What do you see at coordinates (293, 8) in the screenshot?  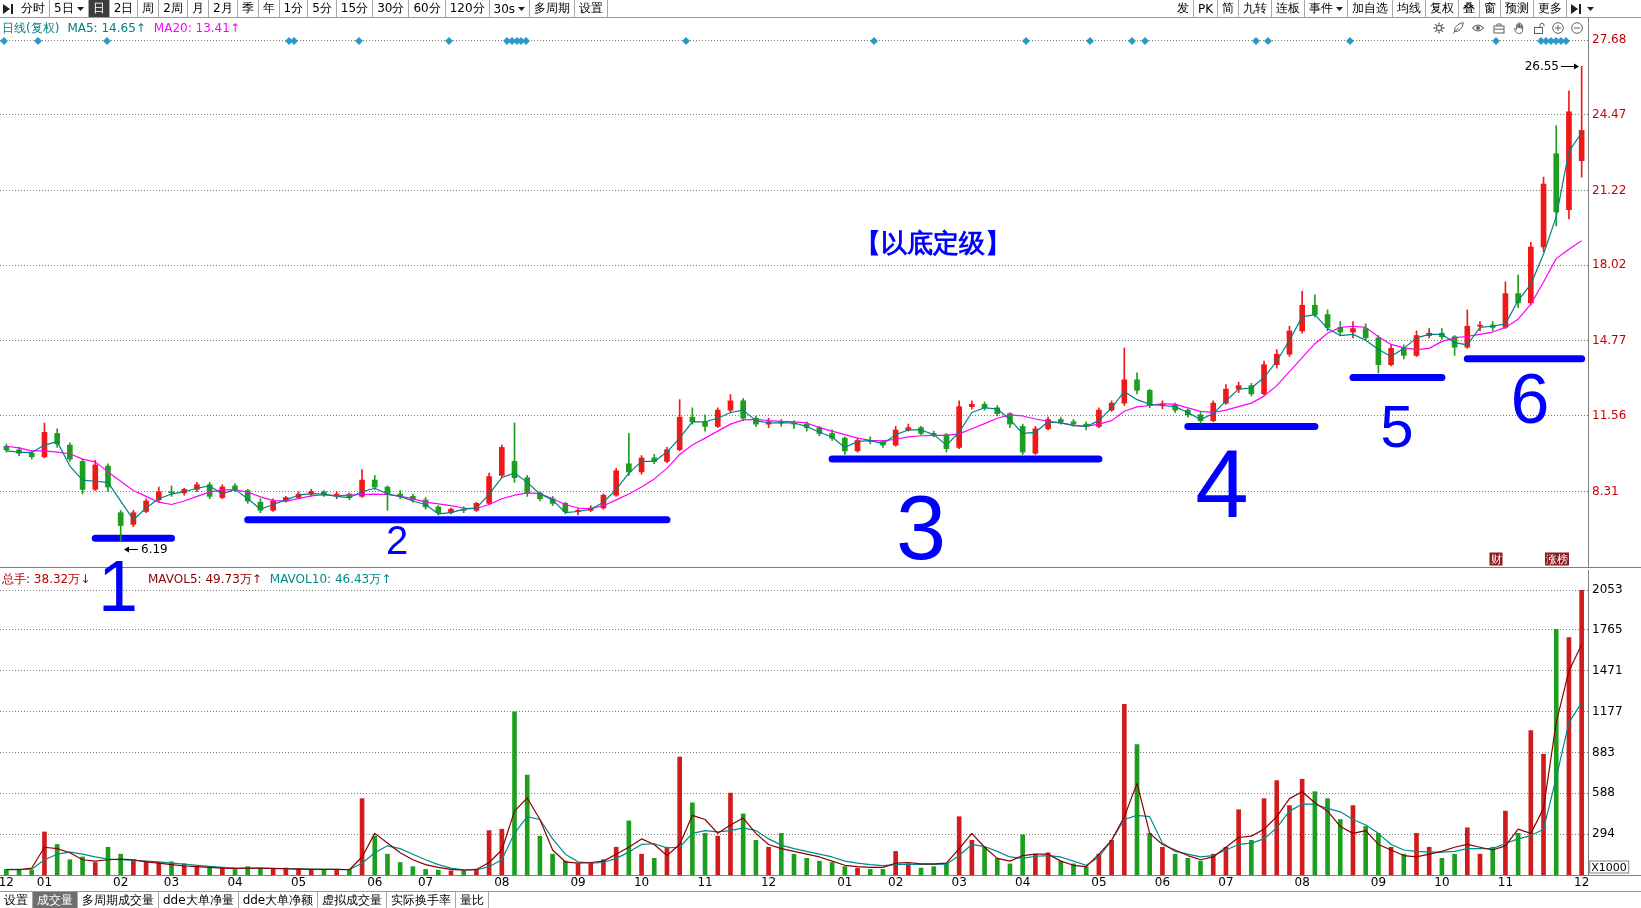 I see `text: 1分` at bounding box center [293, 8].